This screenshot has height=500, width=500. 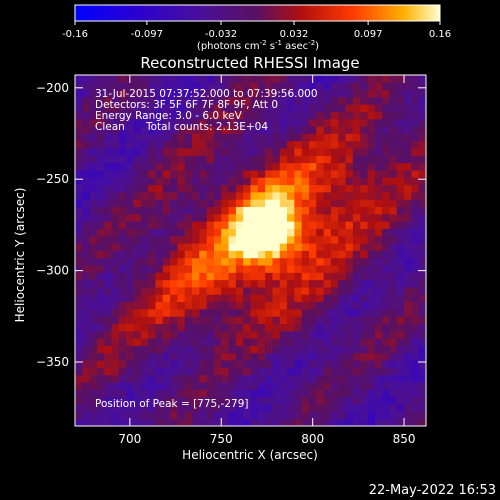 What do you see at coordinates (186, 105) in the screenshot?
I see `annotation-detectors: Detectors: 3F 5F 6F 7F 8F 9F, Att 0` at bounding box center [186, 105].